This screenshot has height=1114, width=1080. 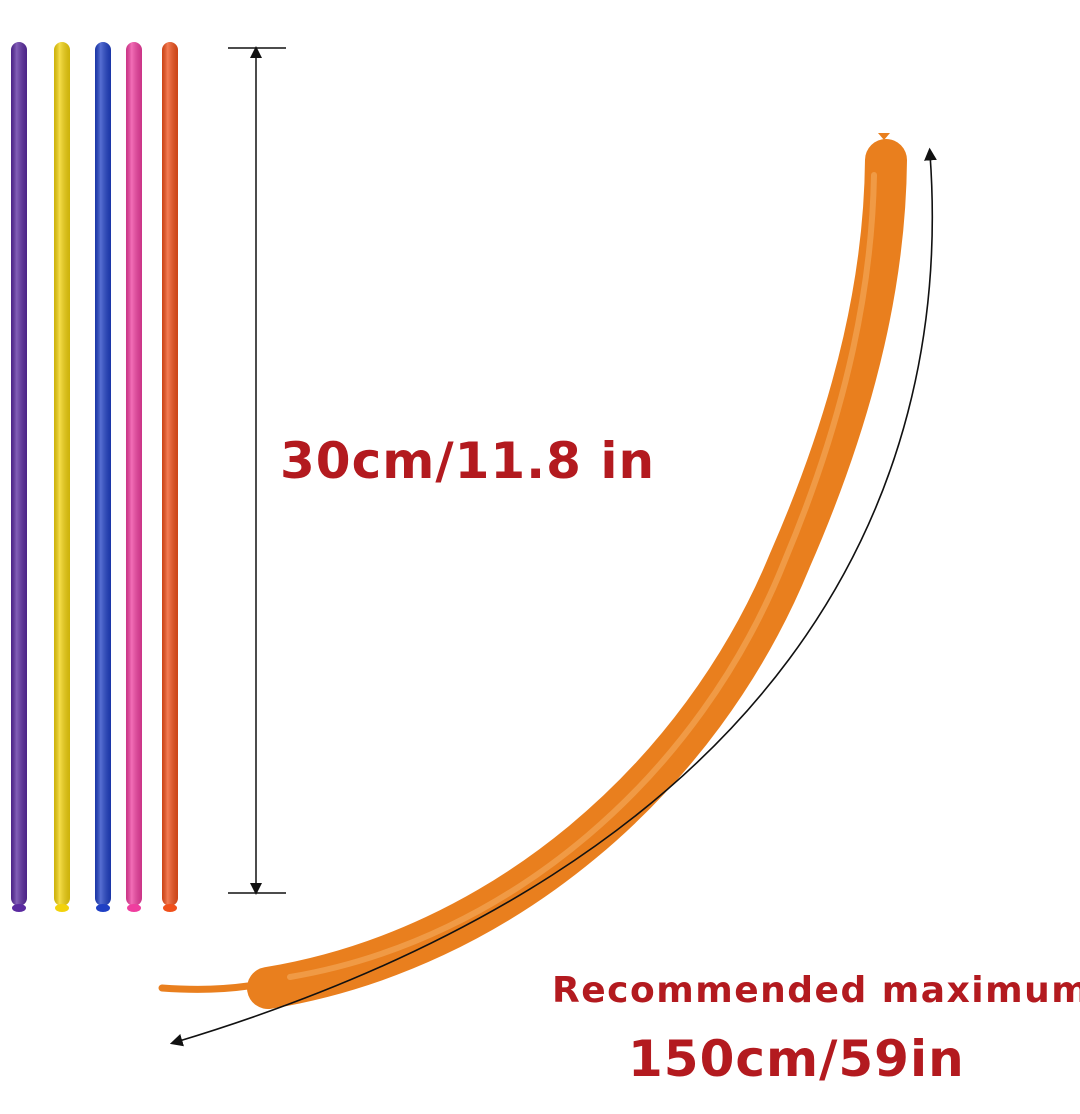 I want to click on max-length-label: 150cm/59in, so click(x=796, y=1059).